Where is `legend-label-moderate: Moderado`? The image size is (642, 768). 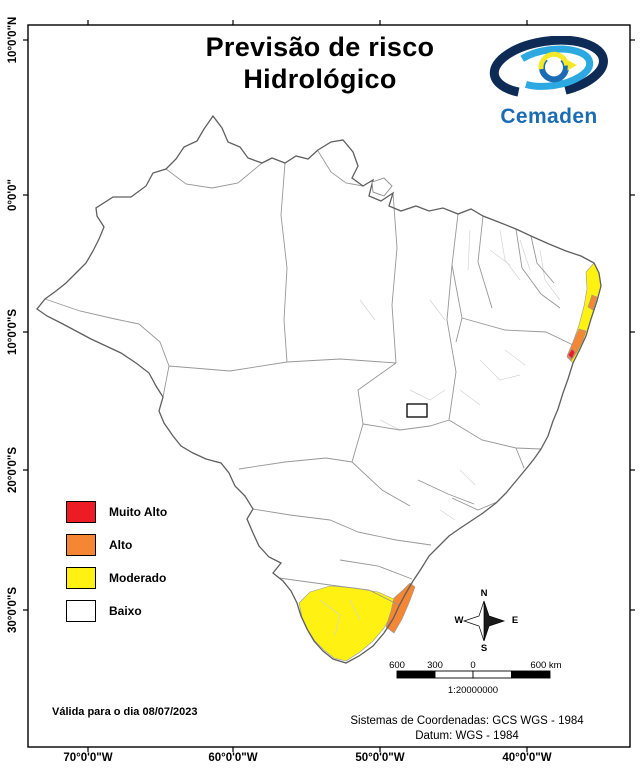 legend-label-moderate: Moderado is located at coordinates (138, 578).